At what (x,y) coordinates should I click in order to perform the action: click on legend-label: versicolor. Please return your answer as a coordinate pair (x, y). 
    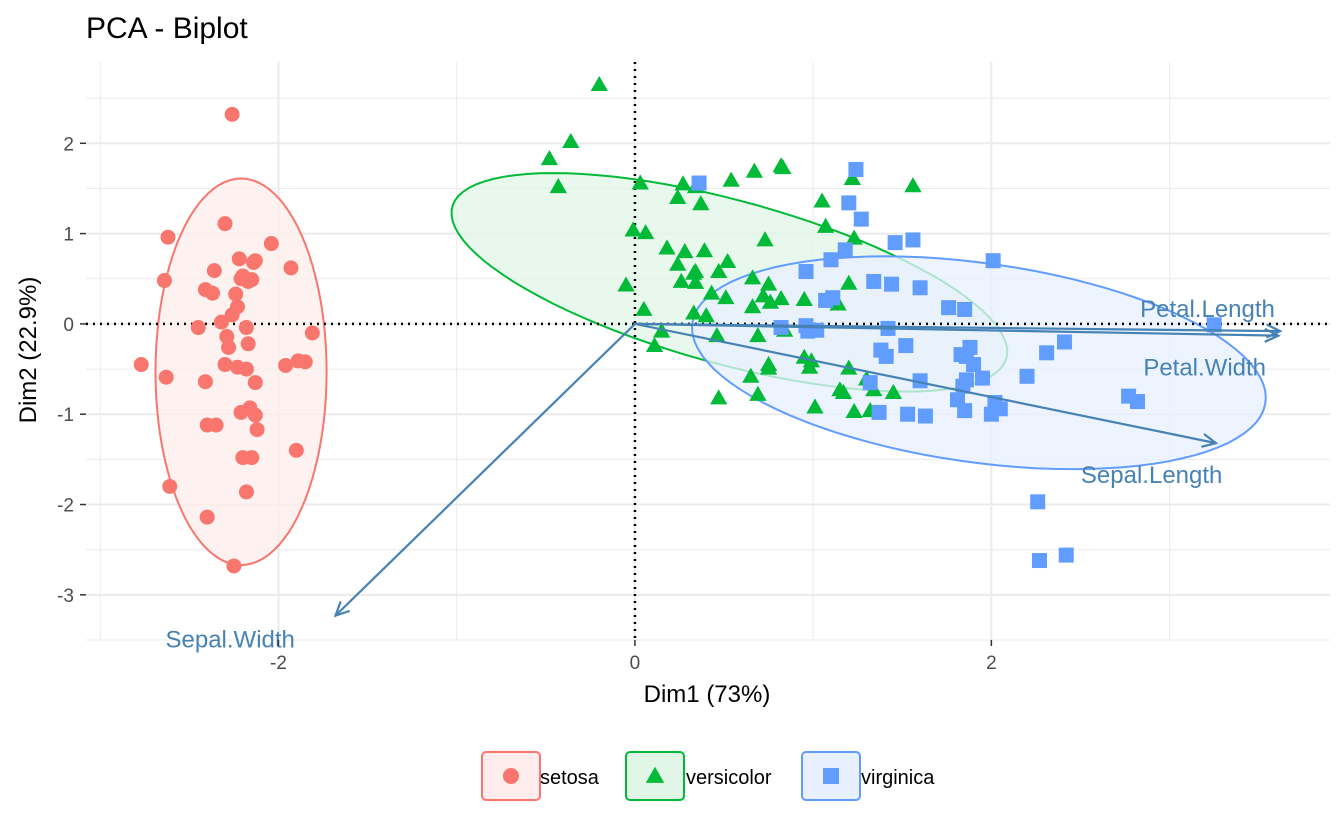
    Looking at the image, I should click on (729, 778).